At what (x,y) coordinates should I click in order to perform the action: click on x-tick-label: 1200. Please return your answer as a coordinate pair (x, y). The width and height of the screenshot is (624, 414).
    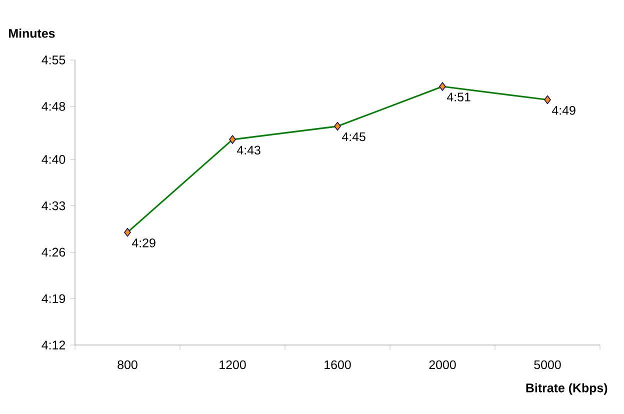
    Looking at the image, I should click on (233, 365).